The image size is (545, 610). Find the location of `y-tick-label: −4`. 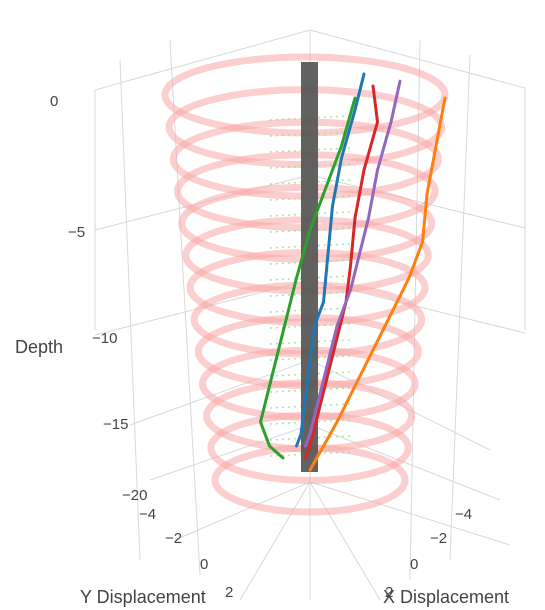

y-tick-label: −4 is located at coordinates (147, 514).